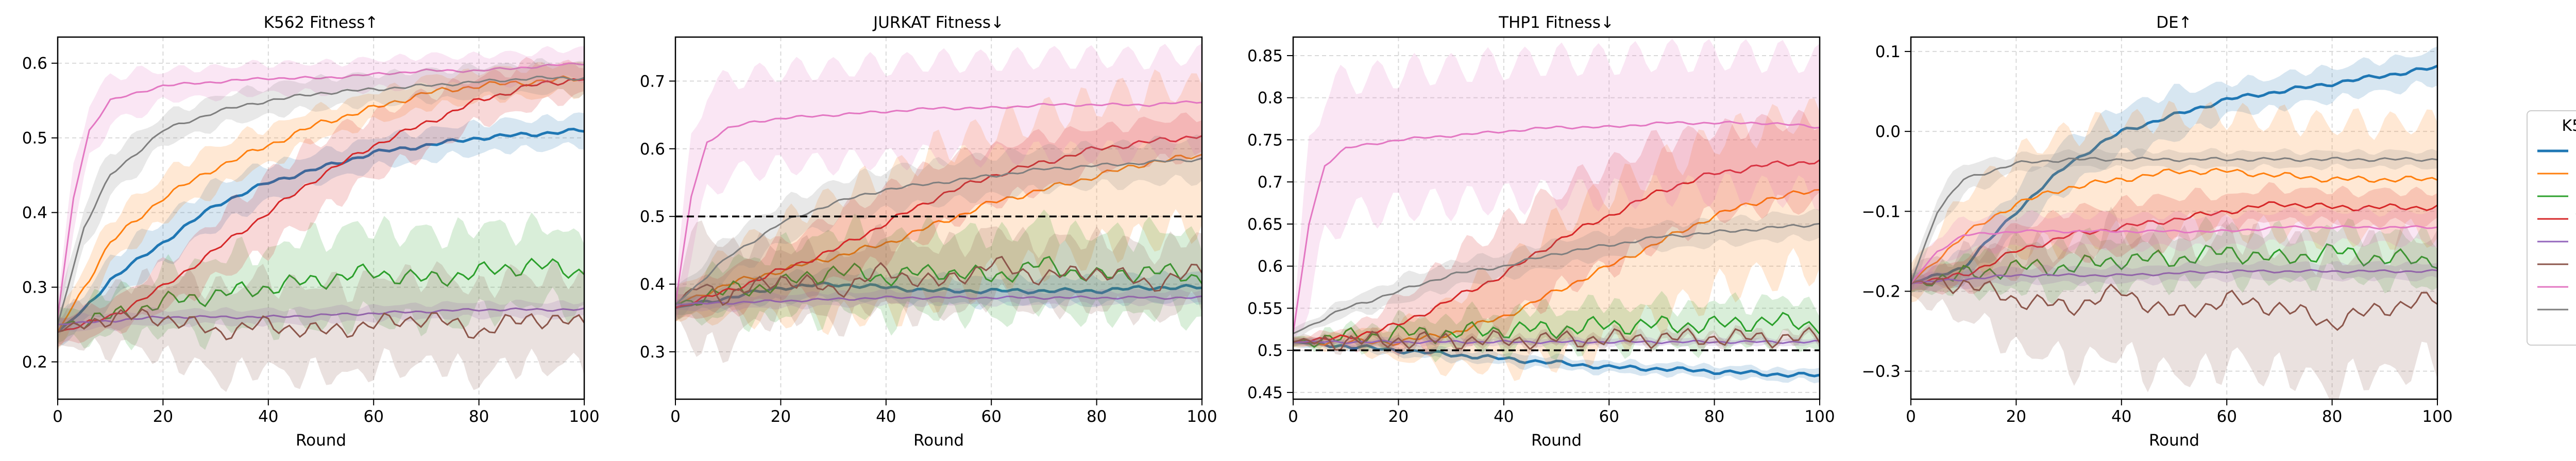 The image size is (2576, 461). Describe the element at coordinates (1265, 393) in the screenshot. I see `y-tick-label: 0.45` at that location.